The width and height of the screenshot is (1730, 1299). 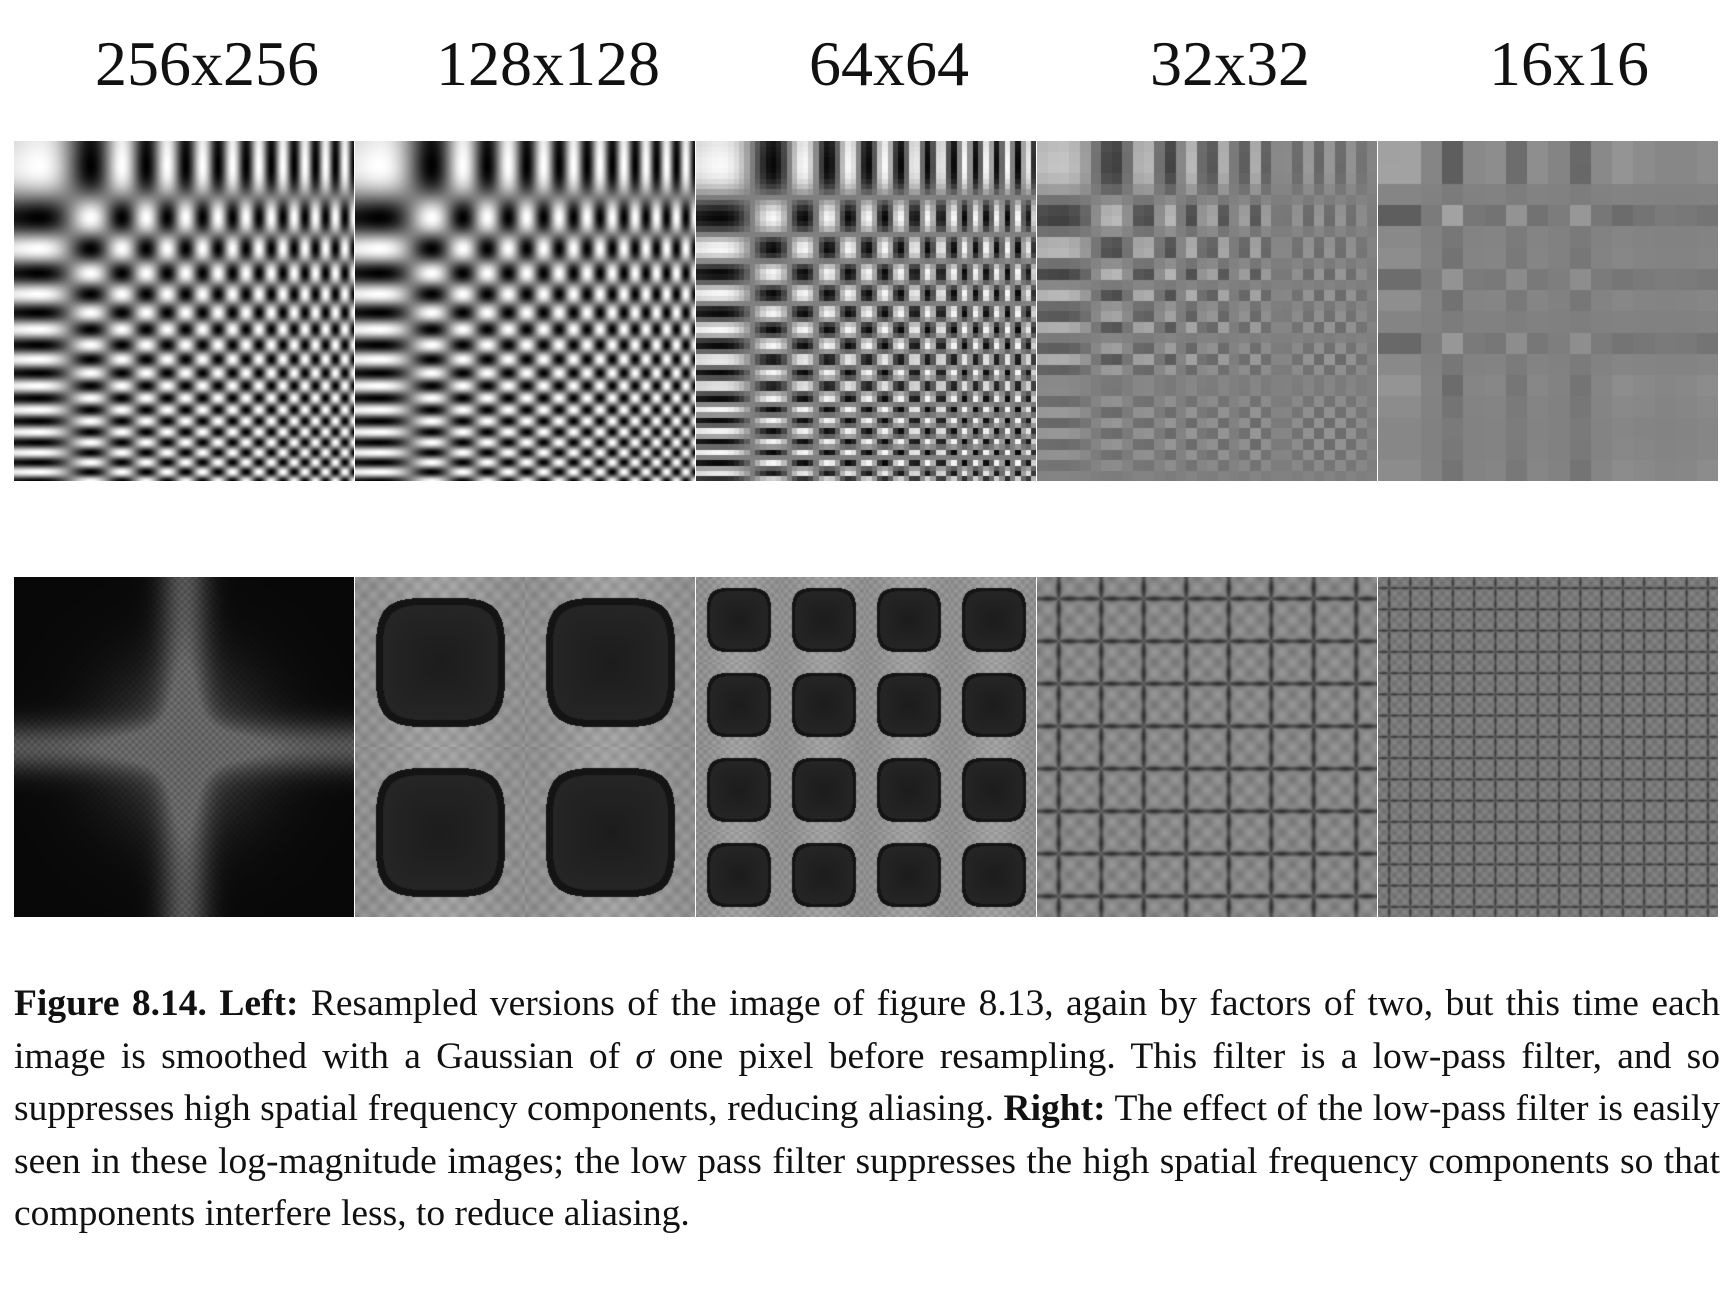 I want to click on column-label-32: 32x32, so click(x=1230, y=63).